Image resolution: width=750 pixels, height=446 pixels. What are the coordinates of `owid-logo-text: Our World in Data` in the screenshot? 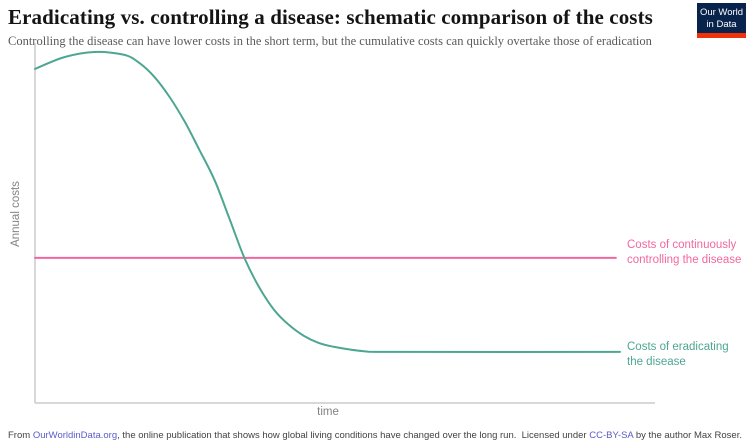 It's located at (721, 18).